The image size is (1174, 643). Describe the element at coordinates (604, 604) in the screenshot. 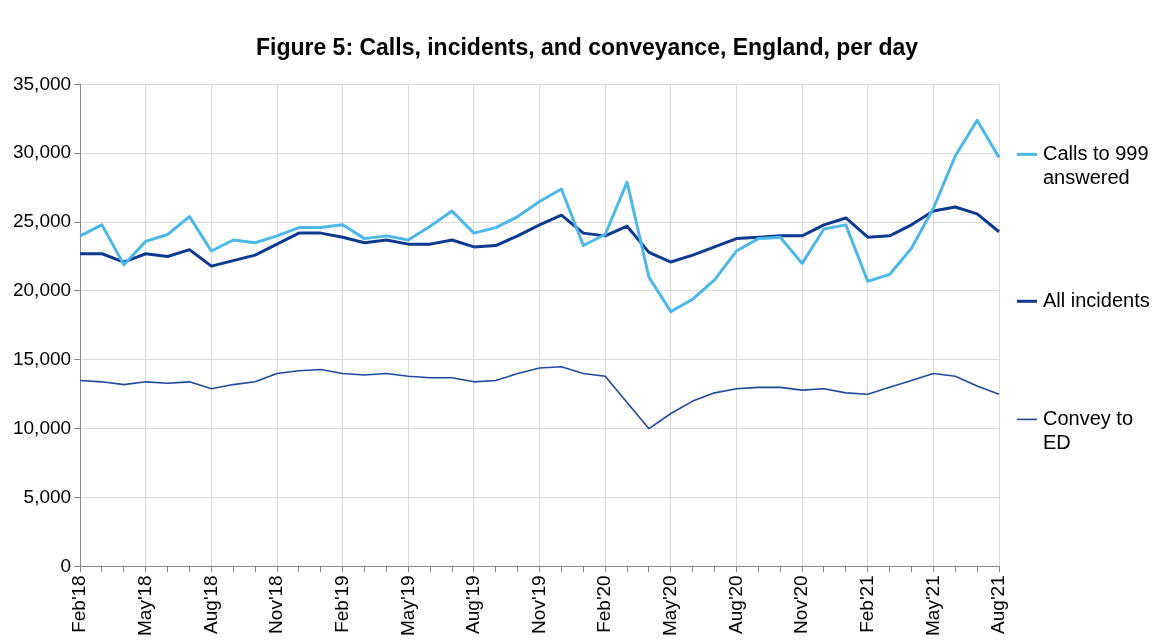

I see `x-tick-label: Feb'20` at that location.